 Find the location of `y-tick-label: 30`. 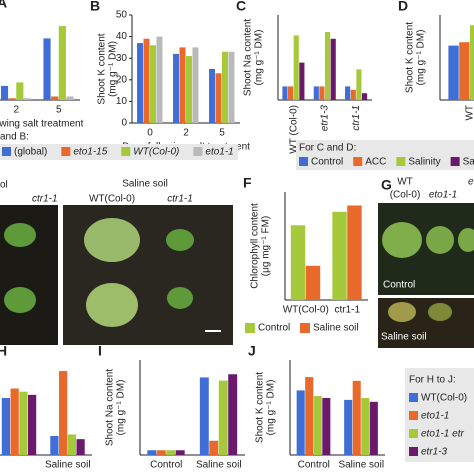

y-tick-label: 30 is located at coordinates (122, 58).